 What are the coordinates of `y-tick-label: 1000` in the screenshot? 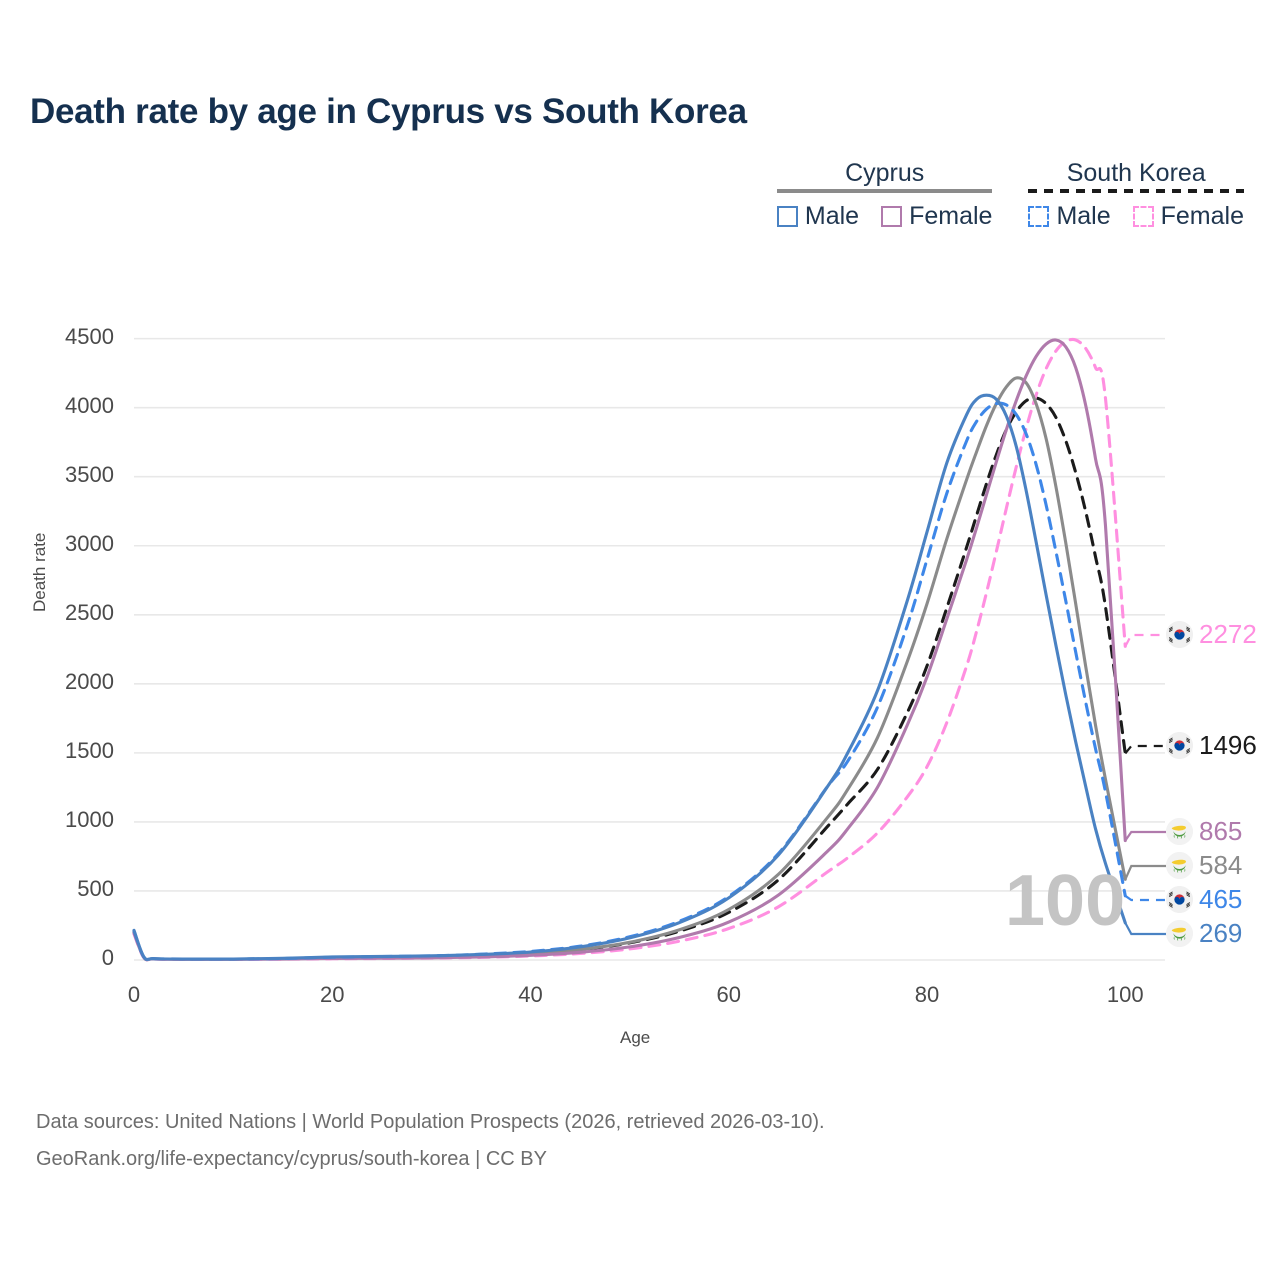 It's located at (89, 819).